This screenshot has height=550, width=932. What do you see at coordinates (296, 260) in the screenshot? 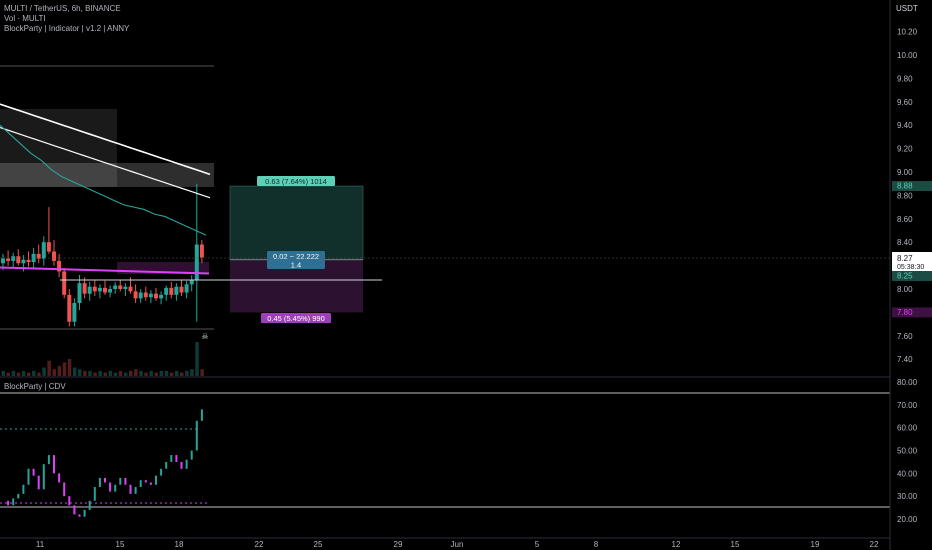
I see `ratio-label-bg` at bounding box center [296, 260].